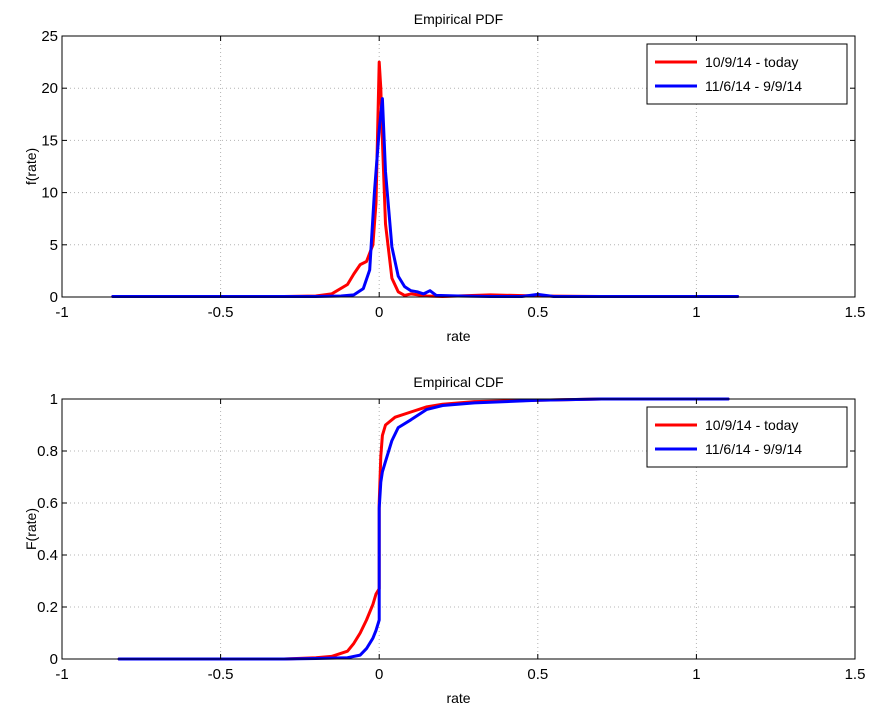 The height and width of the screenshot is (711, 869). Describe the element at coordinates (49, 193) in the screenshot. I see `pdf-y-tick-label: 10` at that location.